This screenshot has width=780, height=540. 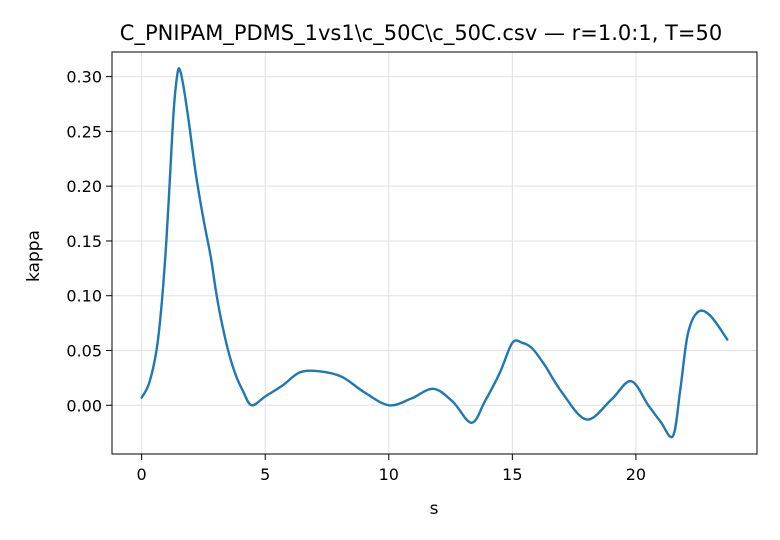 What do you see at coordinates (84, 241) in the screenshot?
I see `y-tick-label: 0.15` at bounding box center [84, 241].